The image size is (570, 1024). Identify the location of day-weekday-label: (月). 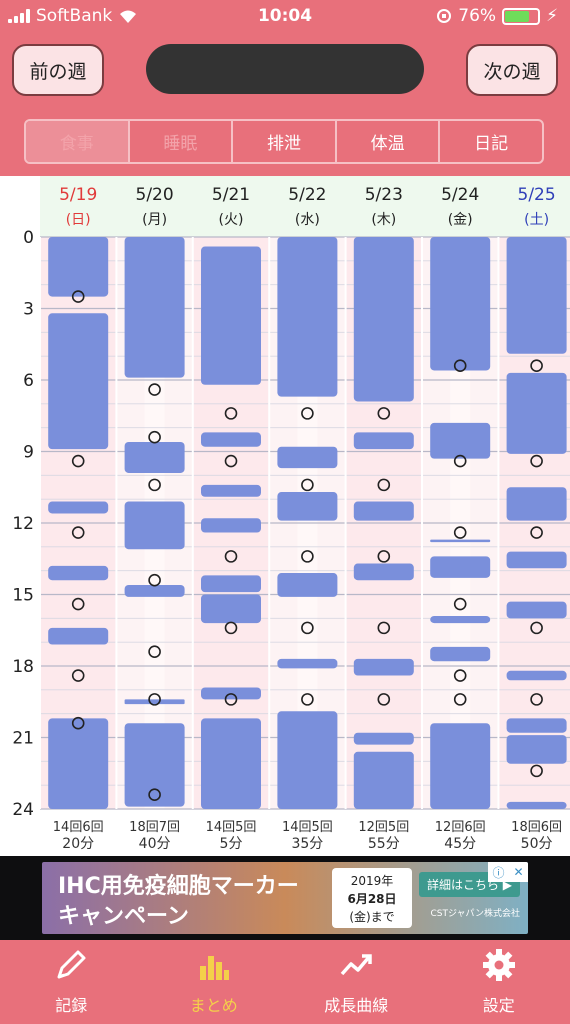
(154, 220).